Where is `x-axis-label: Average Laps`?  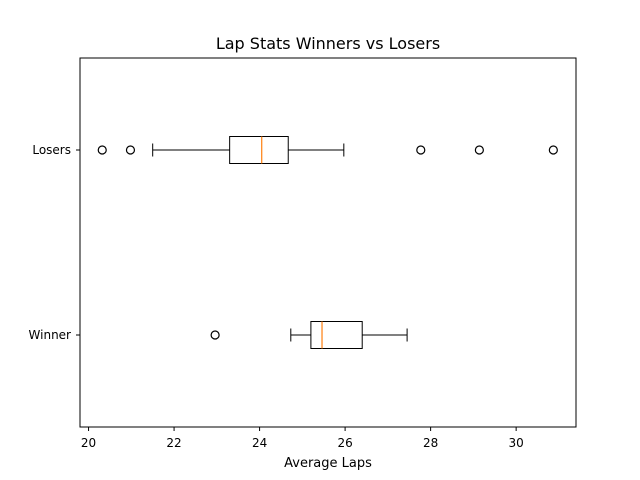 x-axis-label: Average Laps is located at coordinates (328, 463).